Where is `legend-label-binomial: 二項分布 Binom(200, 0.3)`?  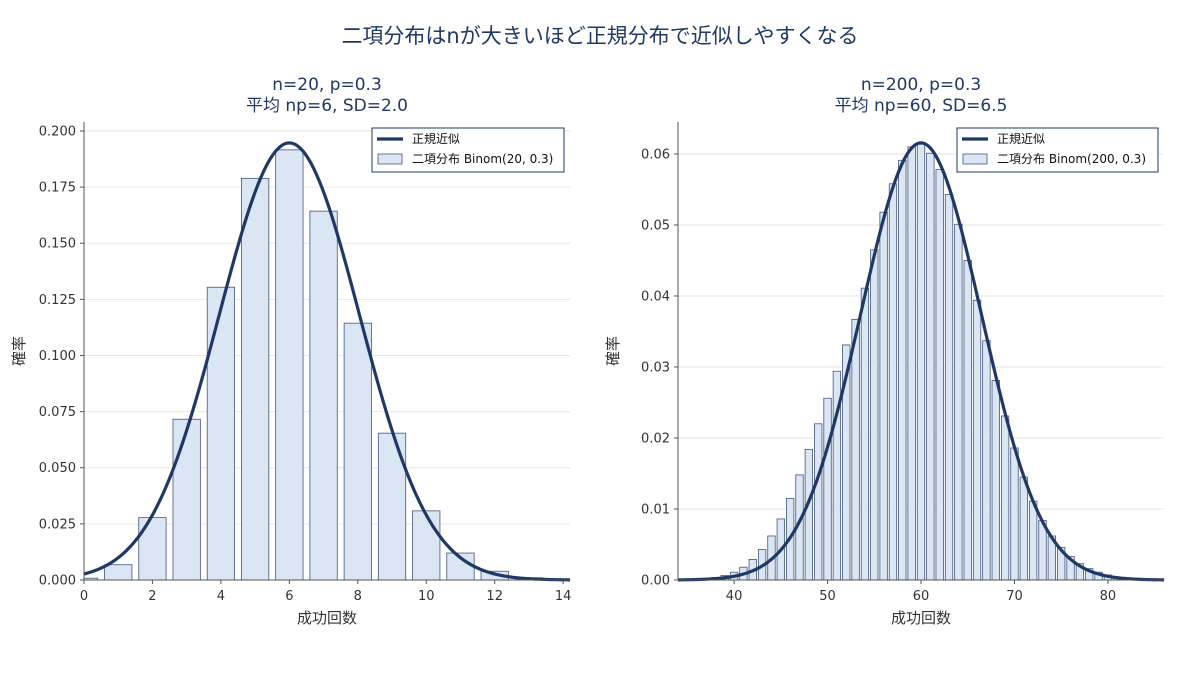
legend-label-binomial: 二項分布 Binom(200, 0.3) is located at coordinates (1071, 159).